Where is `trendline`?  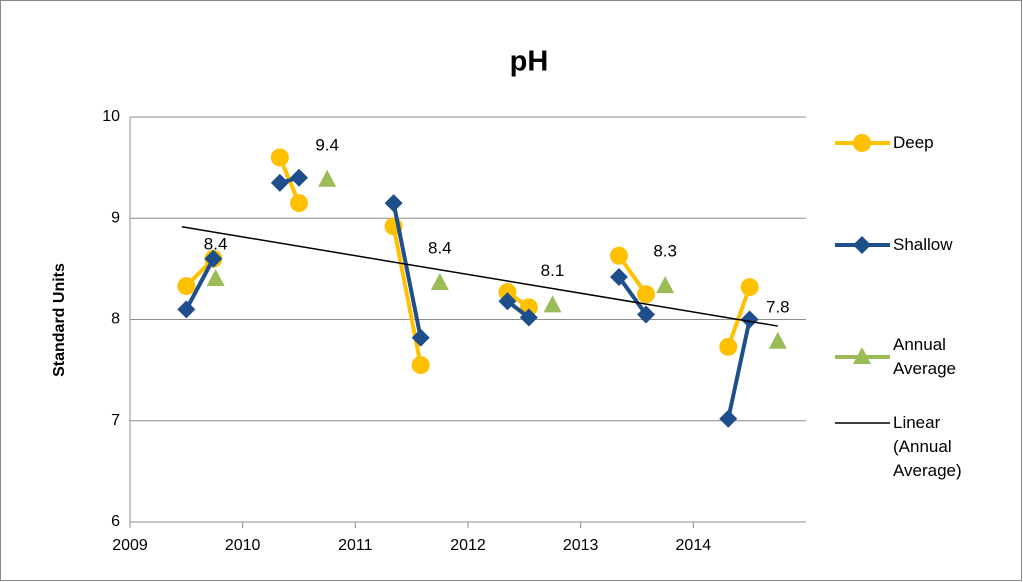 trendline is located at coordinates (479, 276).